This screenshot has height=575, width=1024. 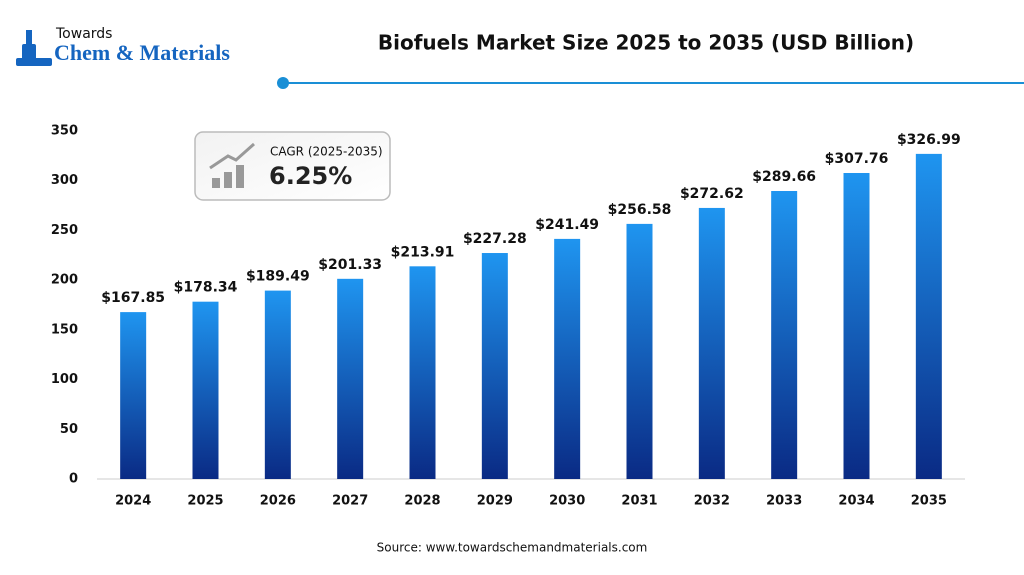 I want to click on value-label: $241.49, so click(x=567, y=225).